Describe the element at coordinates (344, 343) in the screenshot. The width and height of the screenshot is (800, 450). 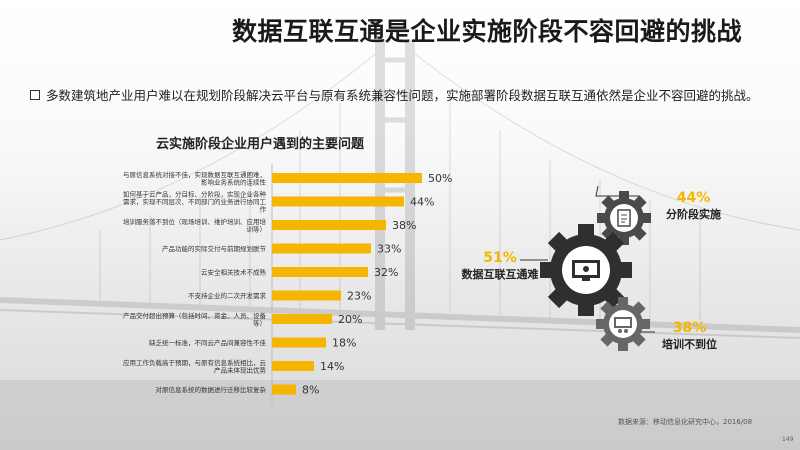
I see `bar-value-label: 18%` at that location.